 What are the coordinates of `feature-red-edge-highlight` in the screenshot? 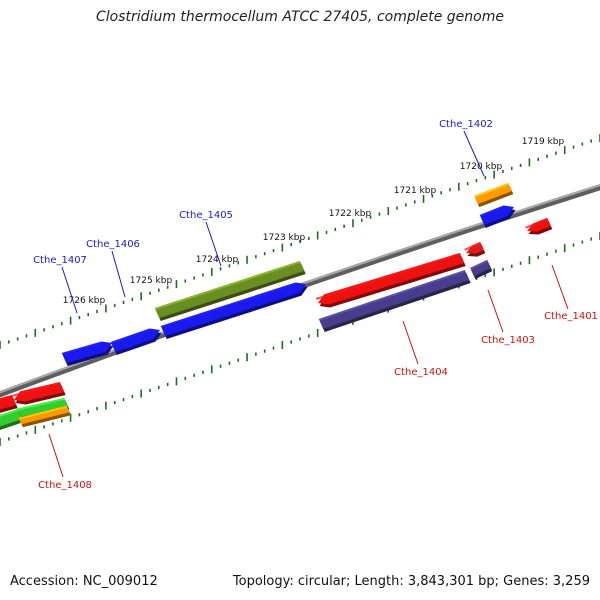 It's located at (6, 397).